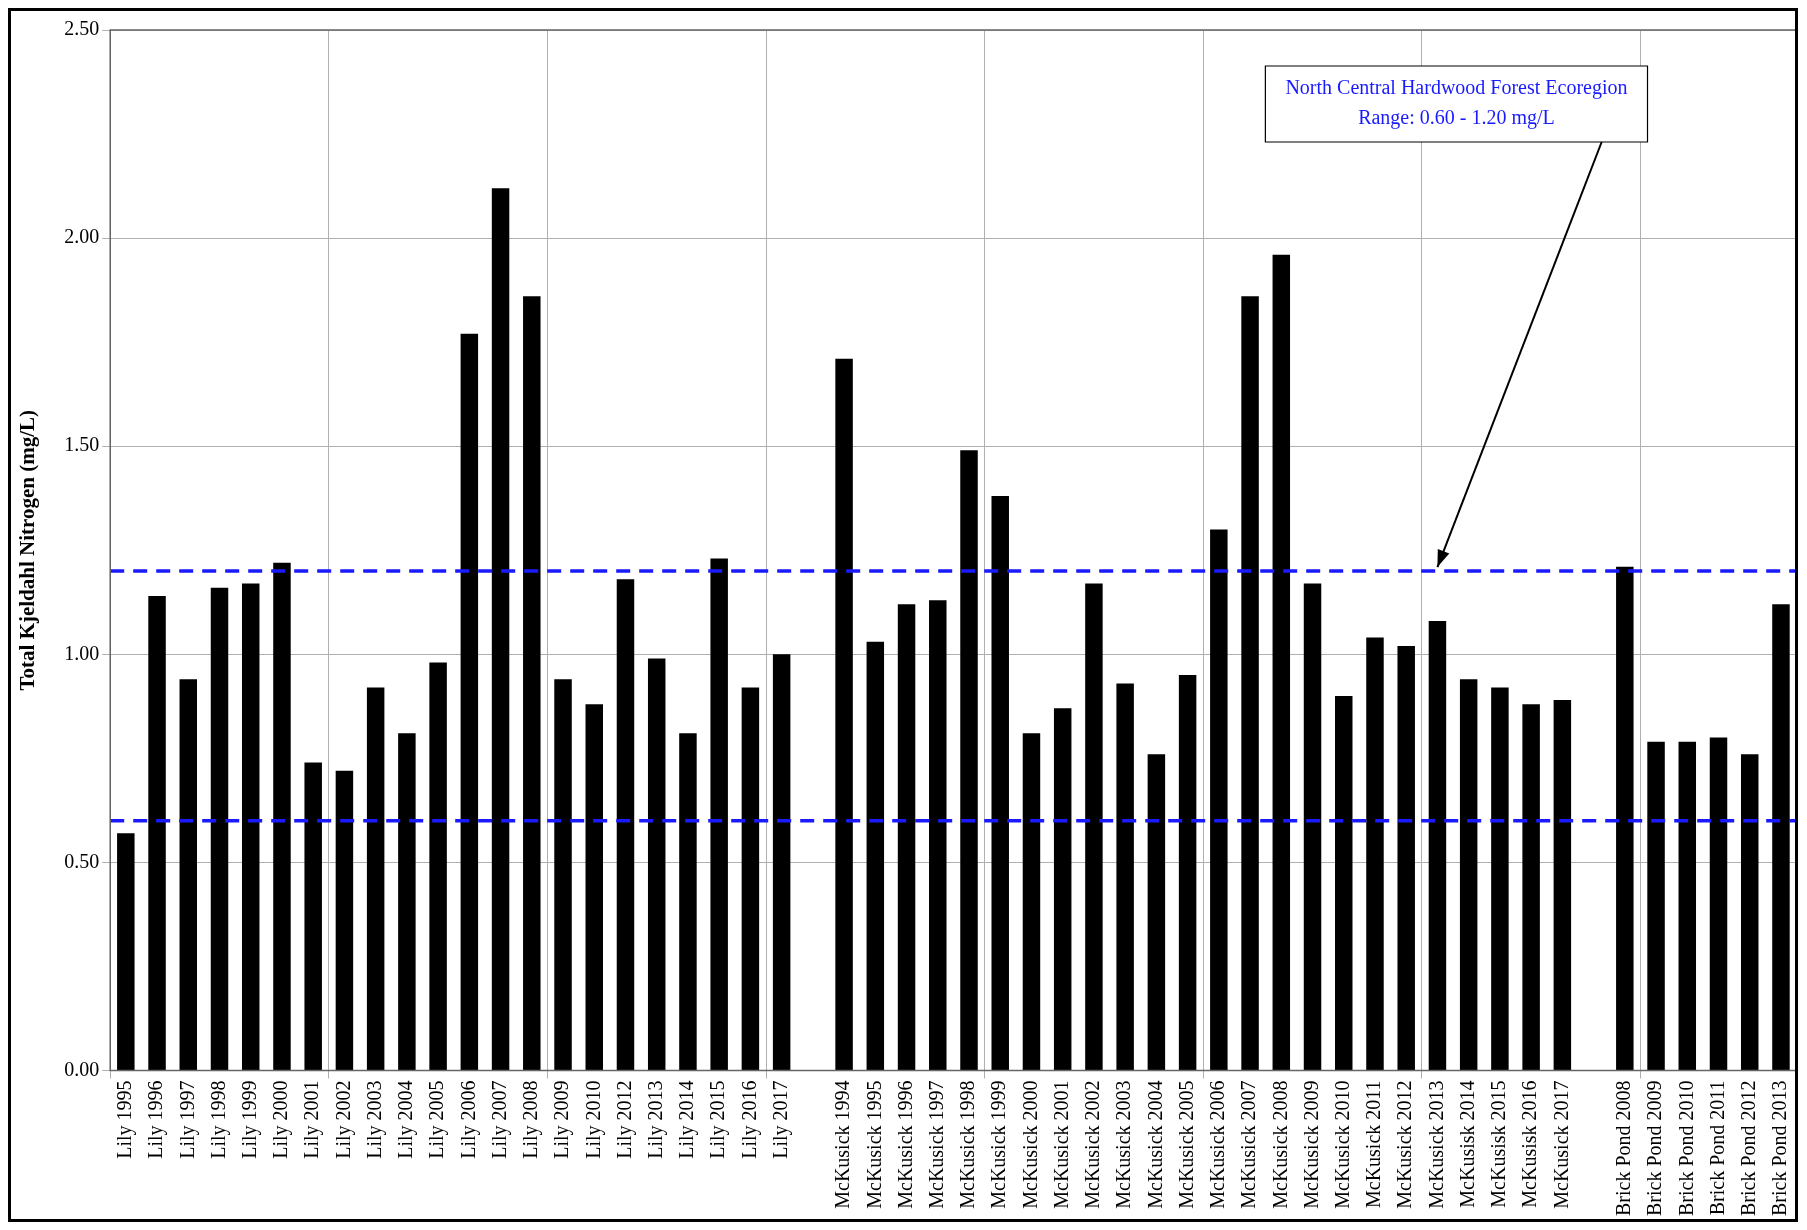  I want to click on x-tick-label: McKusick 2006, so click(1217, 1144).